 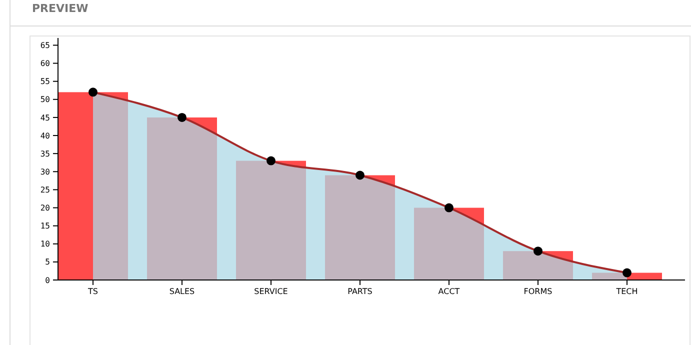 What do you see at coordinates (47, 280) in the screenshot?
I see `y-tick-label: 0` at bounding box center [47, 280].